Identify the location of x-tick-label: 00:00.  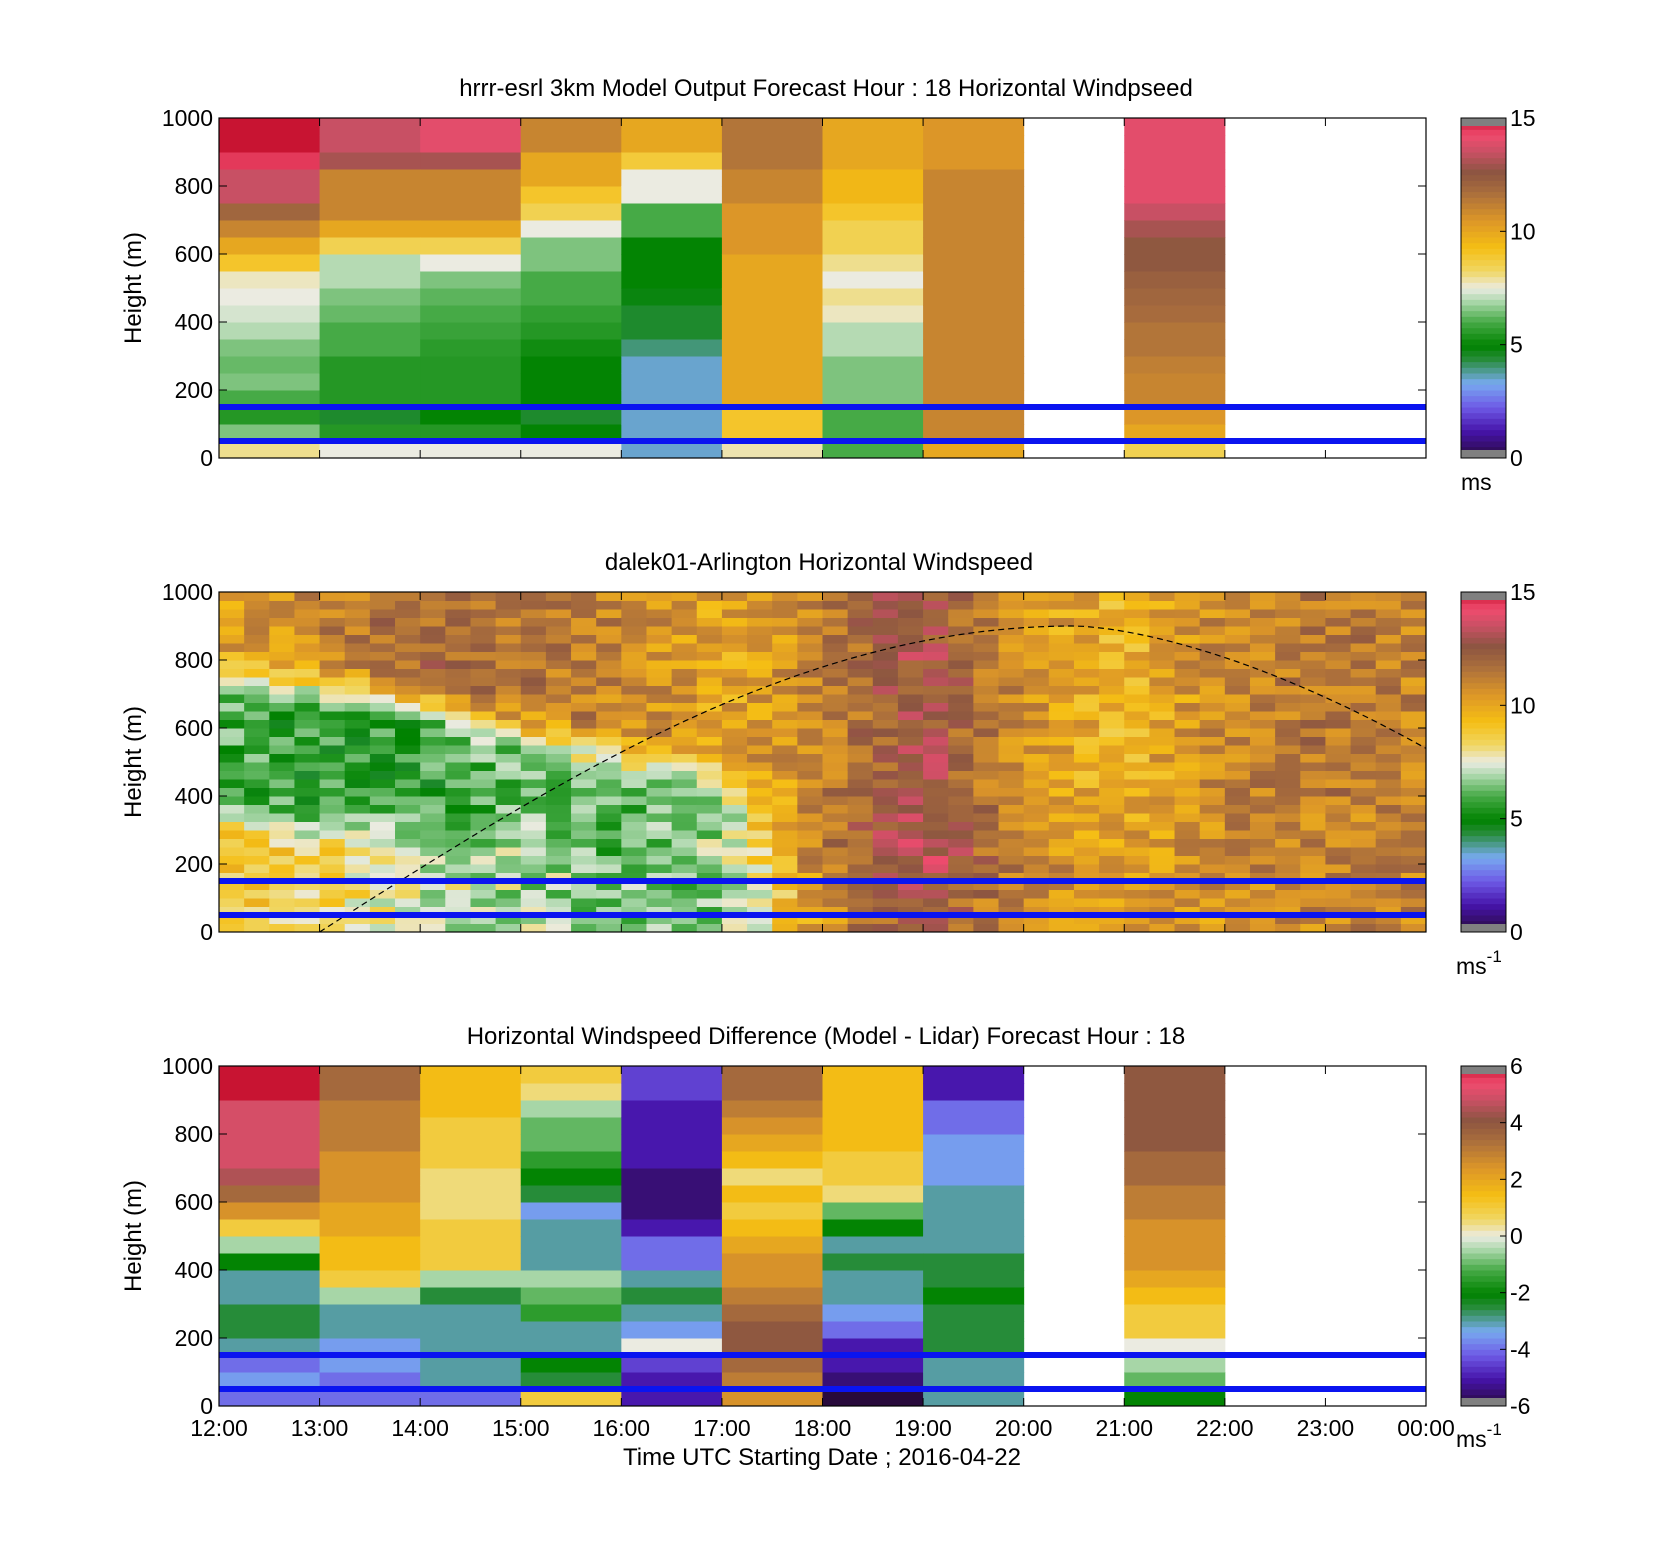
(1426, 1428).